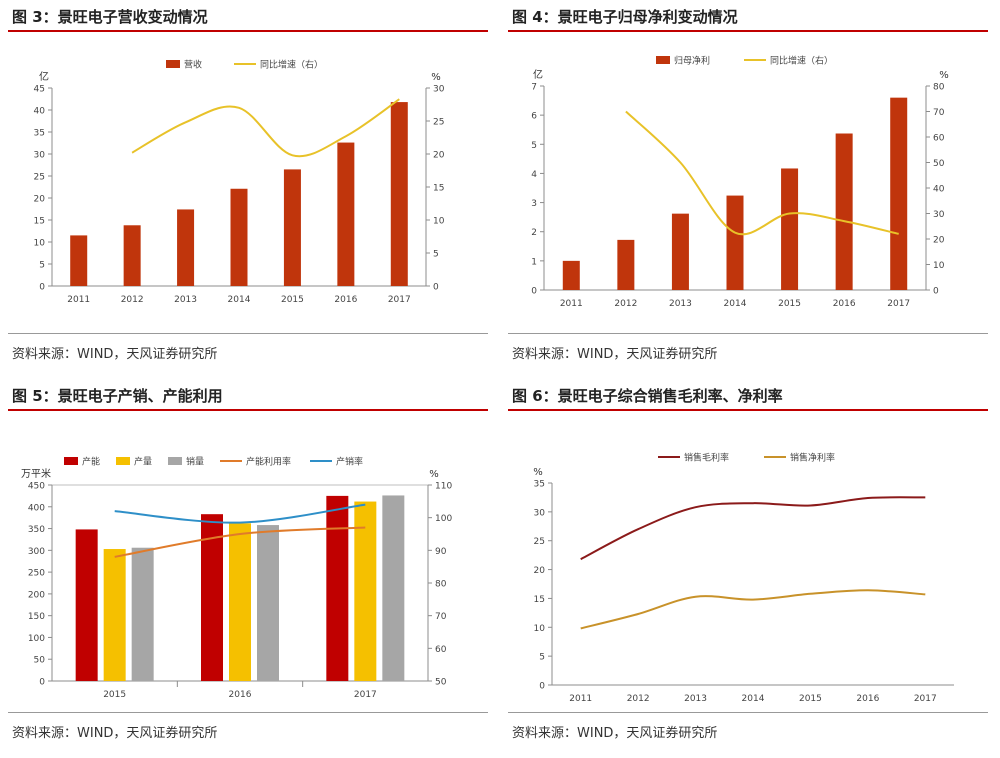 This screenshot has width=1000, height=758. Describe the element at coordinates (40, 661) in the screenshot. I see `y-tick-label-left: 50` at that location.